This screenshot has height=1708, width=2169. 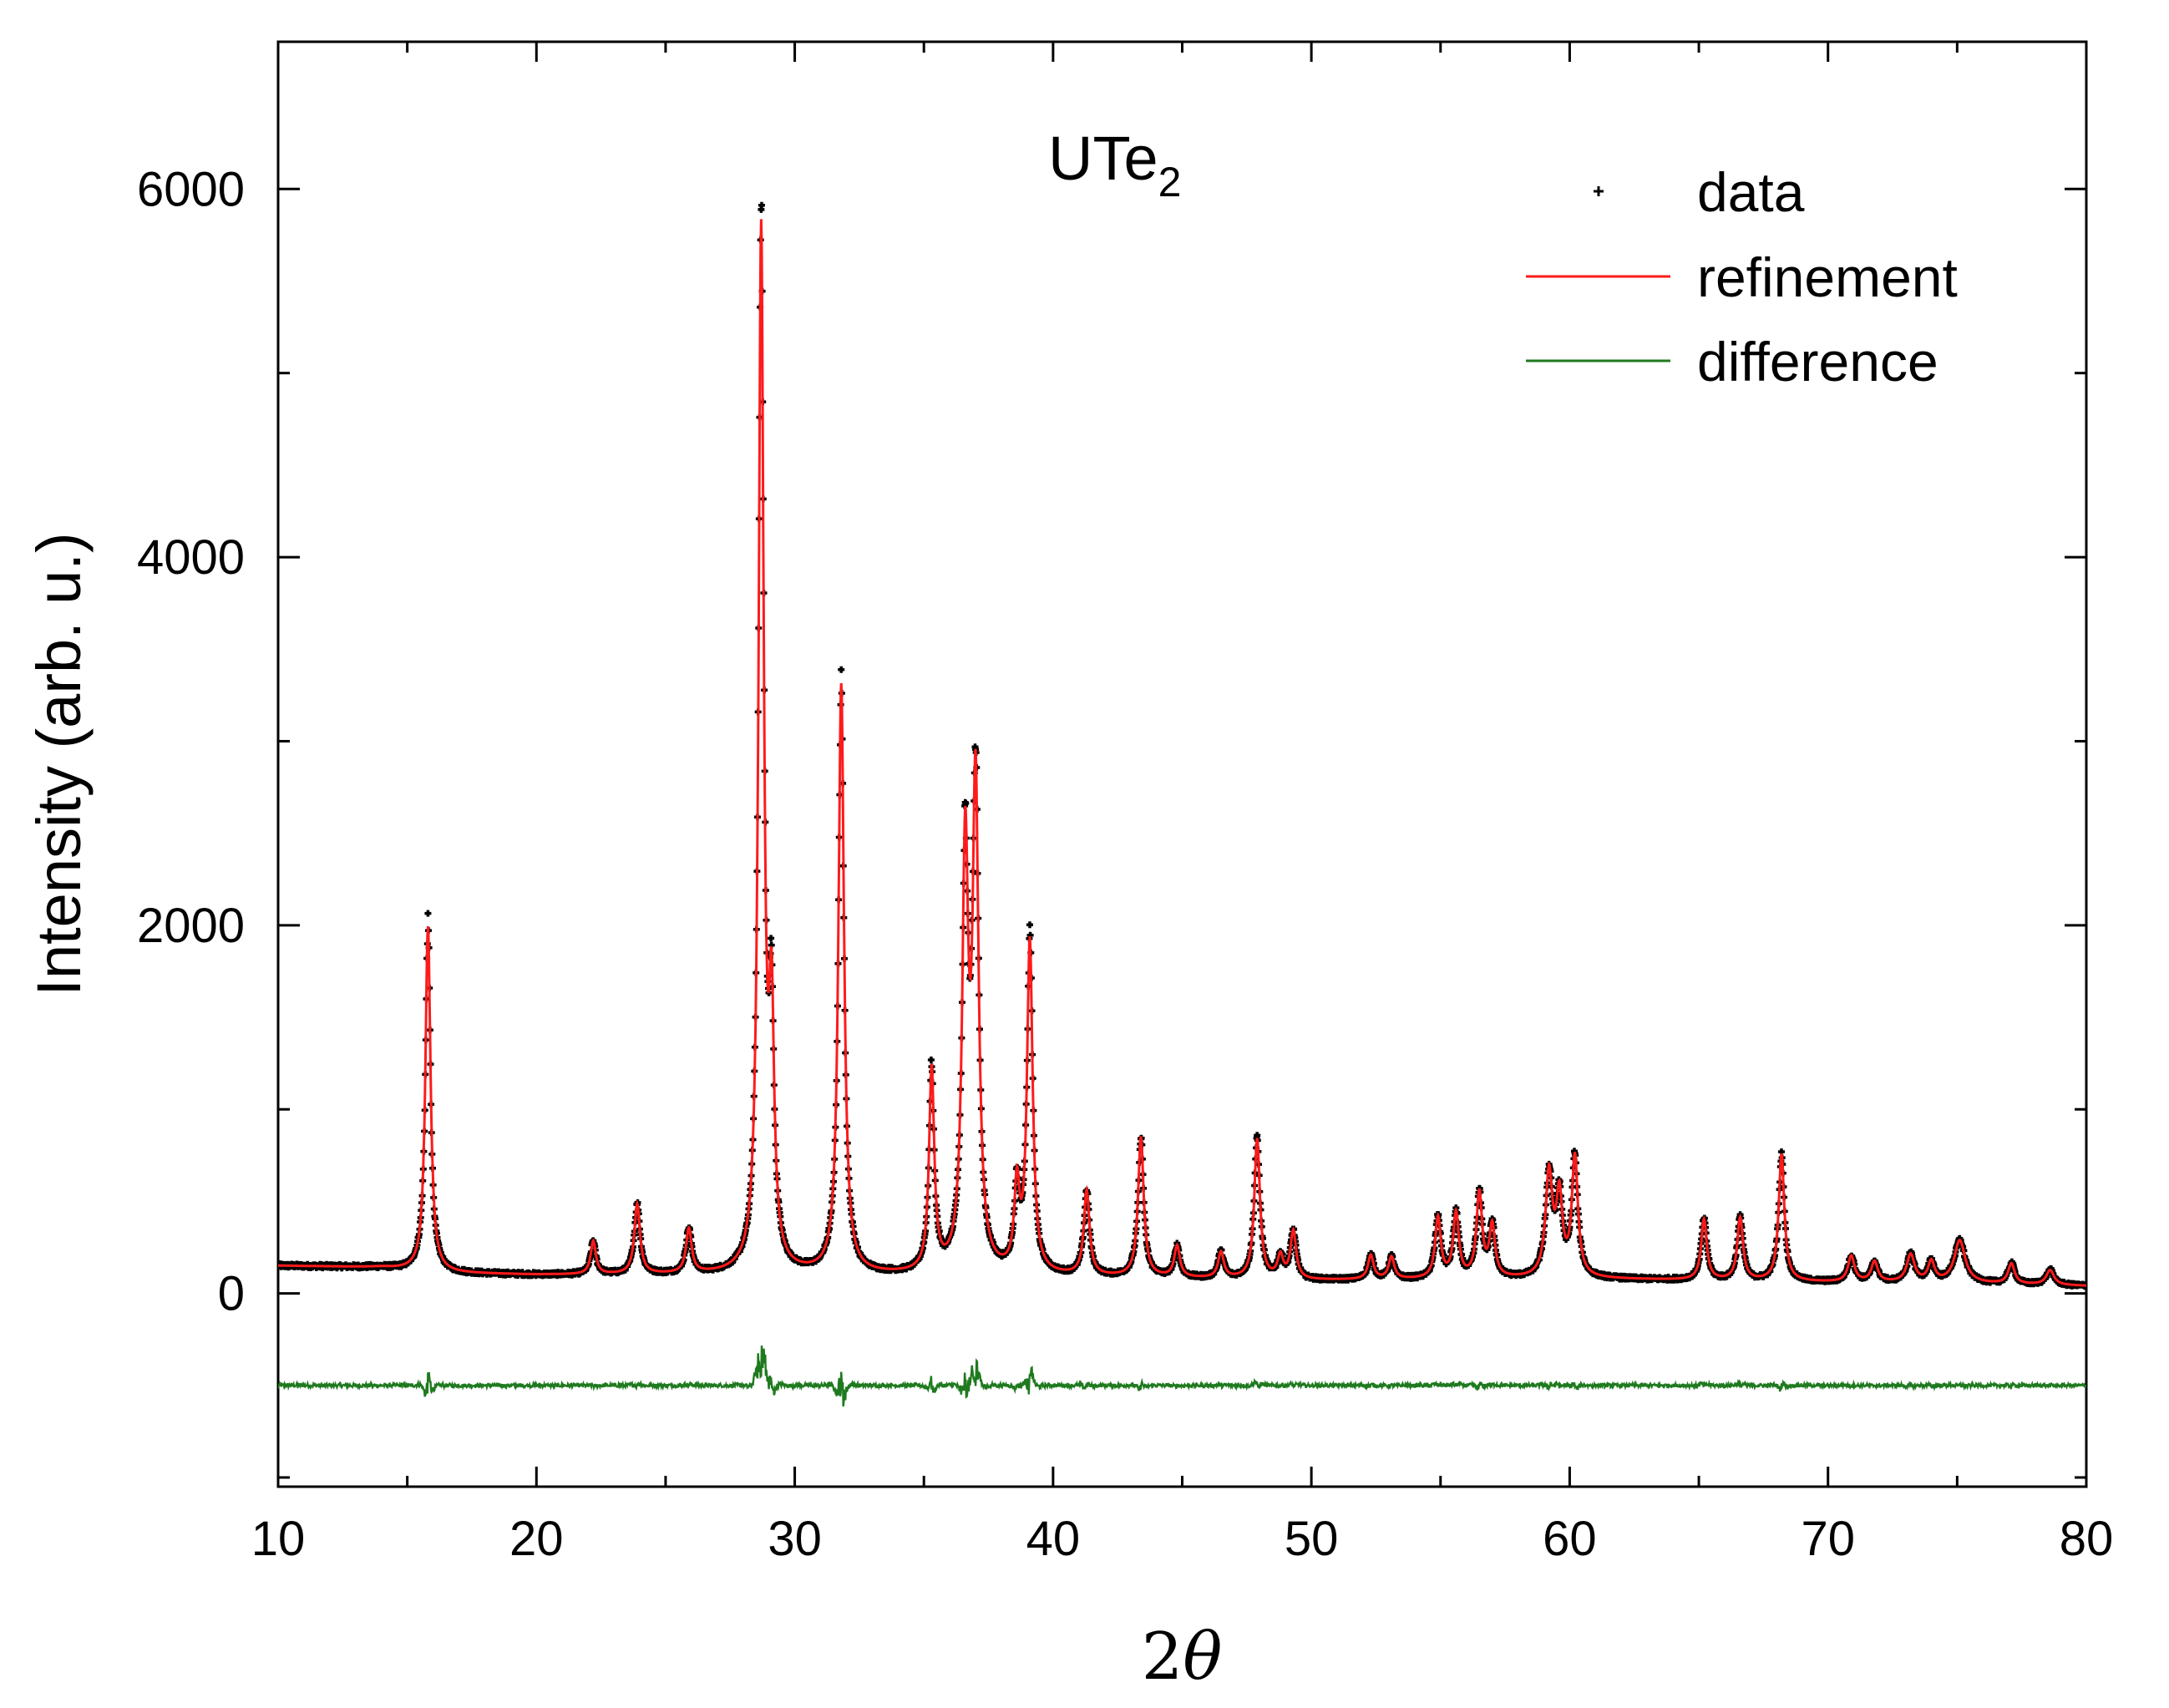 I want to click on x-tick-label: 30, so click(x=795, y=1539).